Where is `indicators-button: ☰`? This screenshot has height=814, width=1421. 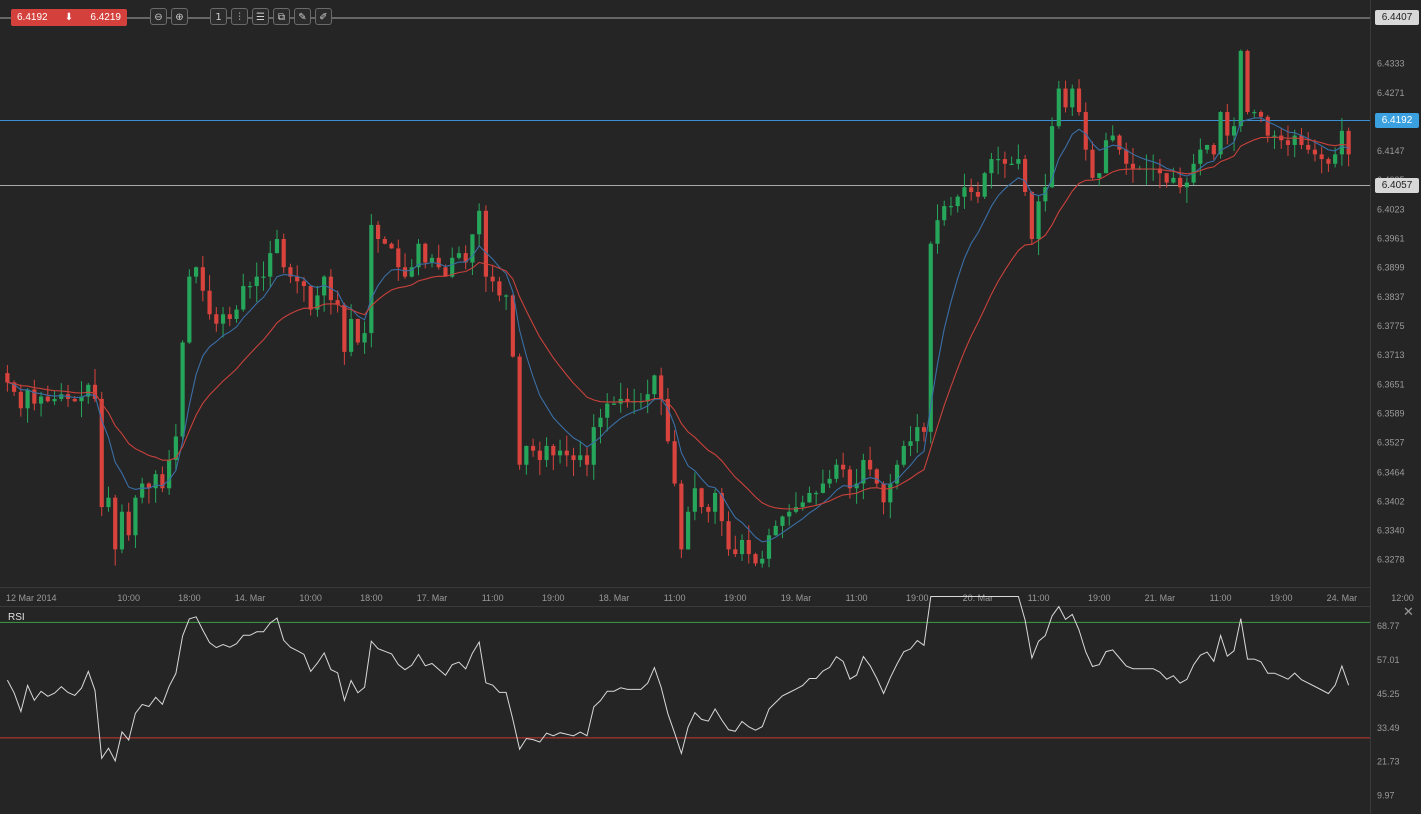
indicators-button: ☰ is located at coordinates (260, 16).